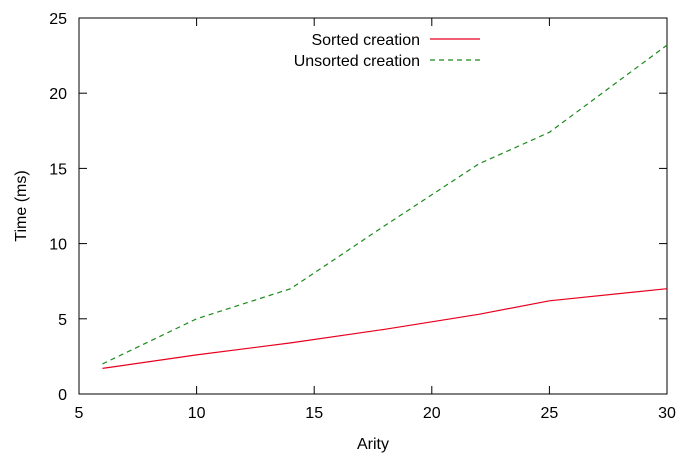  What do you see at coordinates (357, 61) in the screenshot?
I see `legend-label-1: Unsorted creation` at bounding box center [357, 61].